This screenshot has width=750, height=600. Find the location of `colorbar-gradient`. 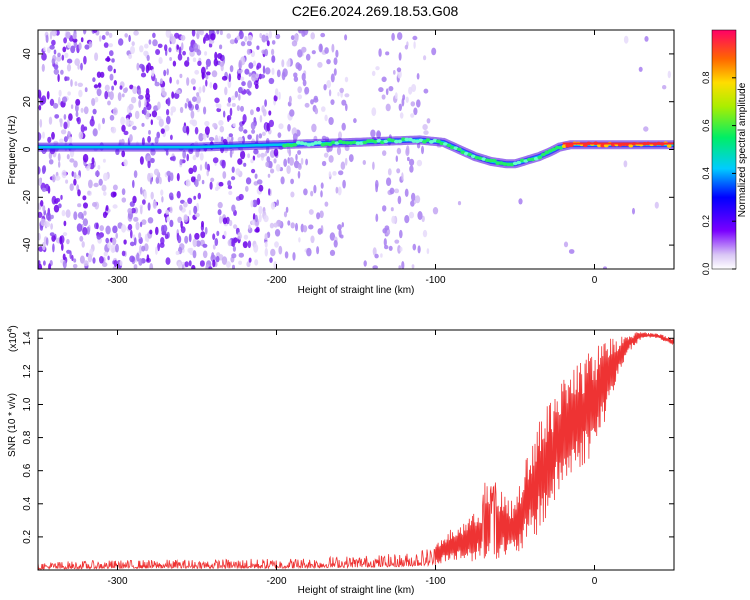

colorbar-gradient is located at coordinates (724, 149).